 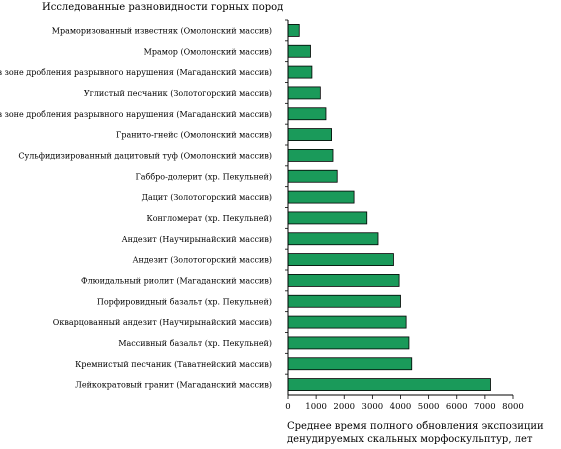 What do you see at coordinates (197, 239) in the screenshot?
I see `category-label-11: Андезит (Научирынайский массив)` at bounding box center [197, 239].